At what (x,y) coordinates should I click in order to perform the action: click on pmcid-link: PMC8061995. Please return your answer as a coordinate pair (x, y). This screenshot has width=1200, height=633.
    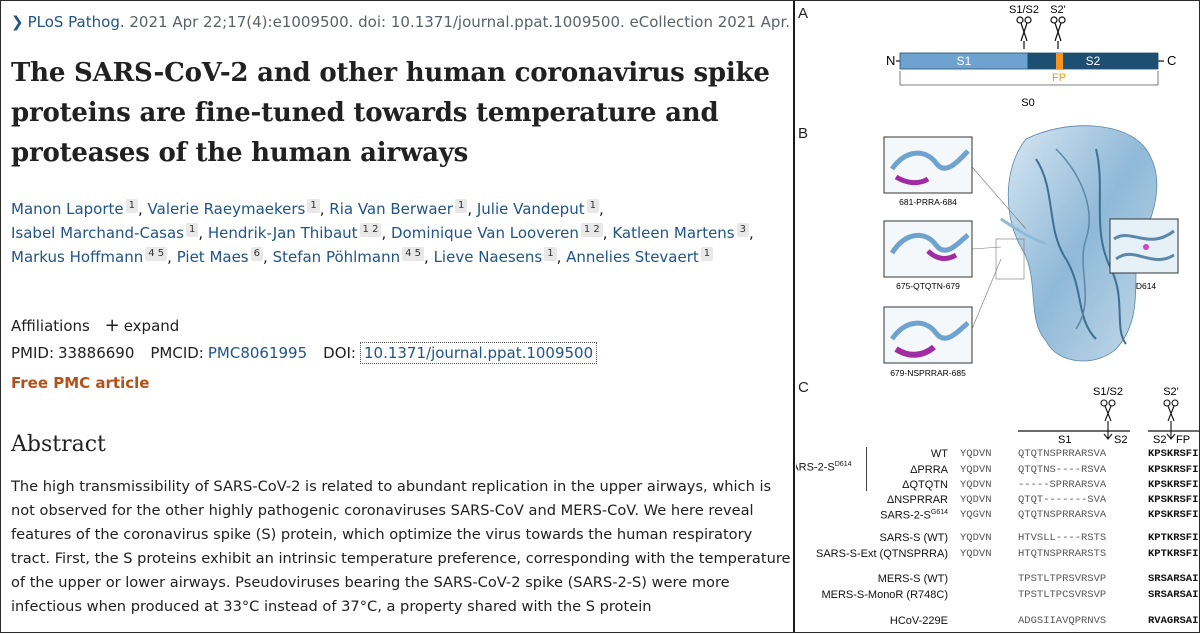
    Looking at the image, I should click on (257, 353).